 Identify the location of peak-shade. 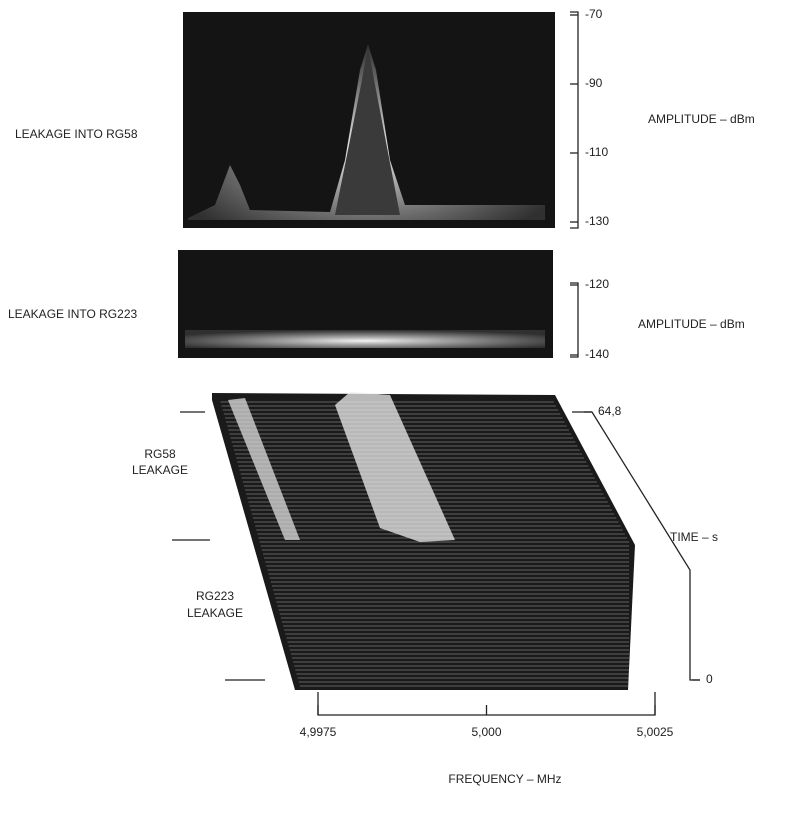
(367, 131).